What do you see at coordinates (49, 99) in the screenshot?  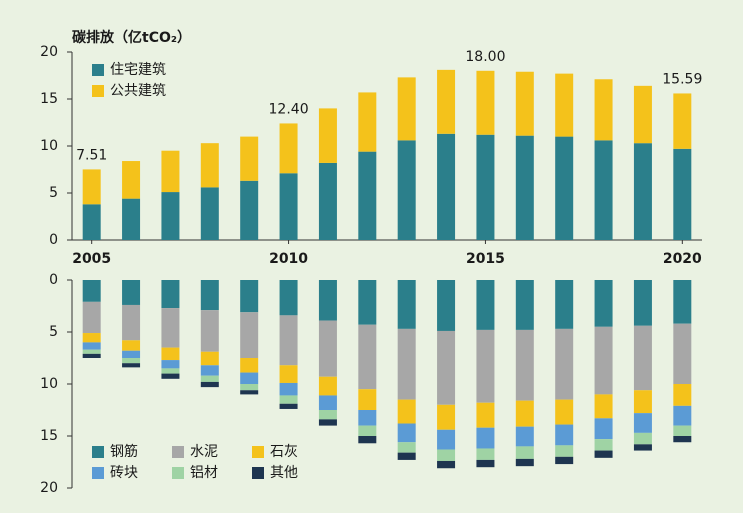 I see `y-tick-label: 15` at bounding box center [49, 99].